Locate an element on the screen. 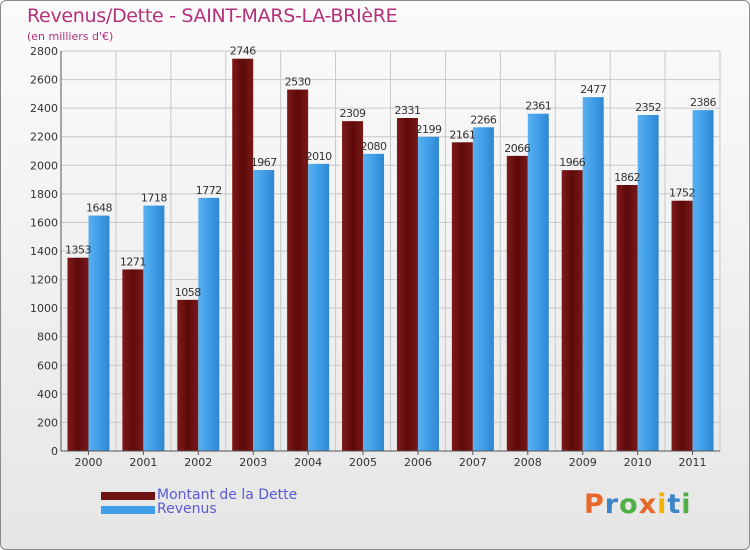 This screenshot has width=750, height=550. x-tick-label: 2007 is located at coordinates (473, 462).